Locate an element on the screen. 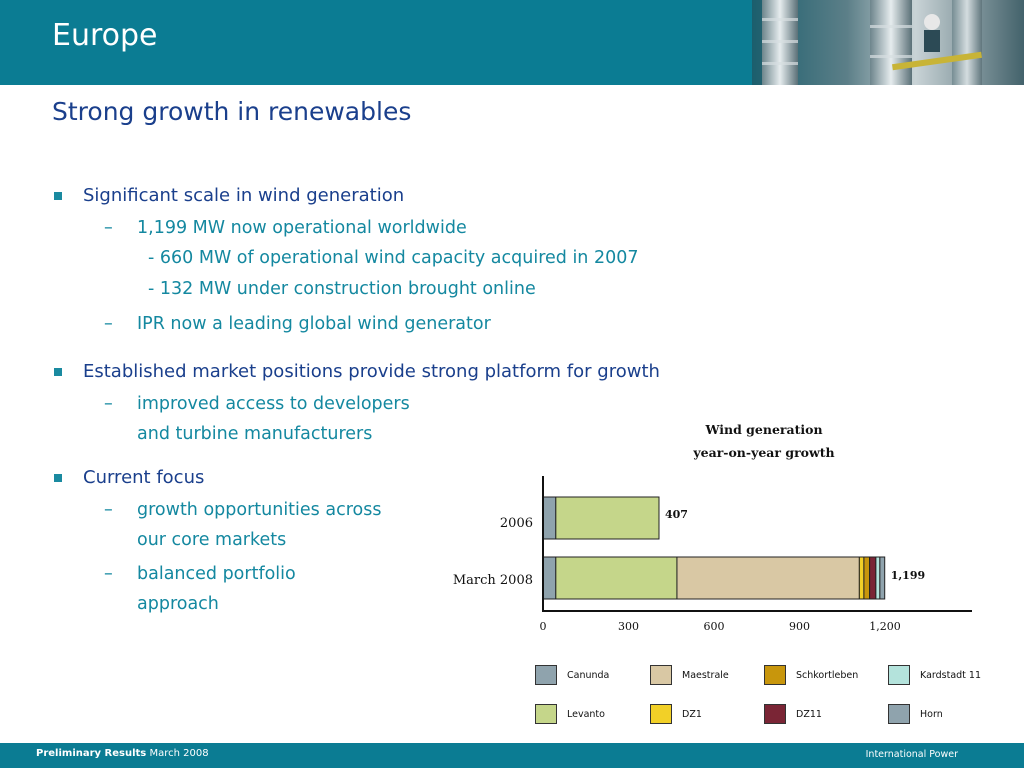 Image resolution: width=1024 pixels, height=768 pixels. header-industrial-photo is located at coordinates (888, 42).